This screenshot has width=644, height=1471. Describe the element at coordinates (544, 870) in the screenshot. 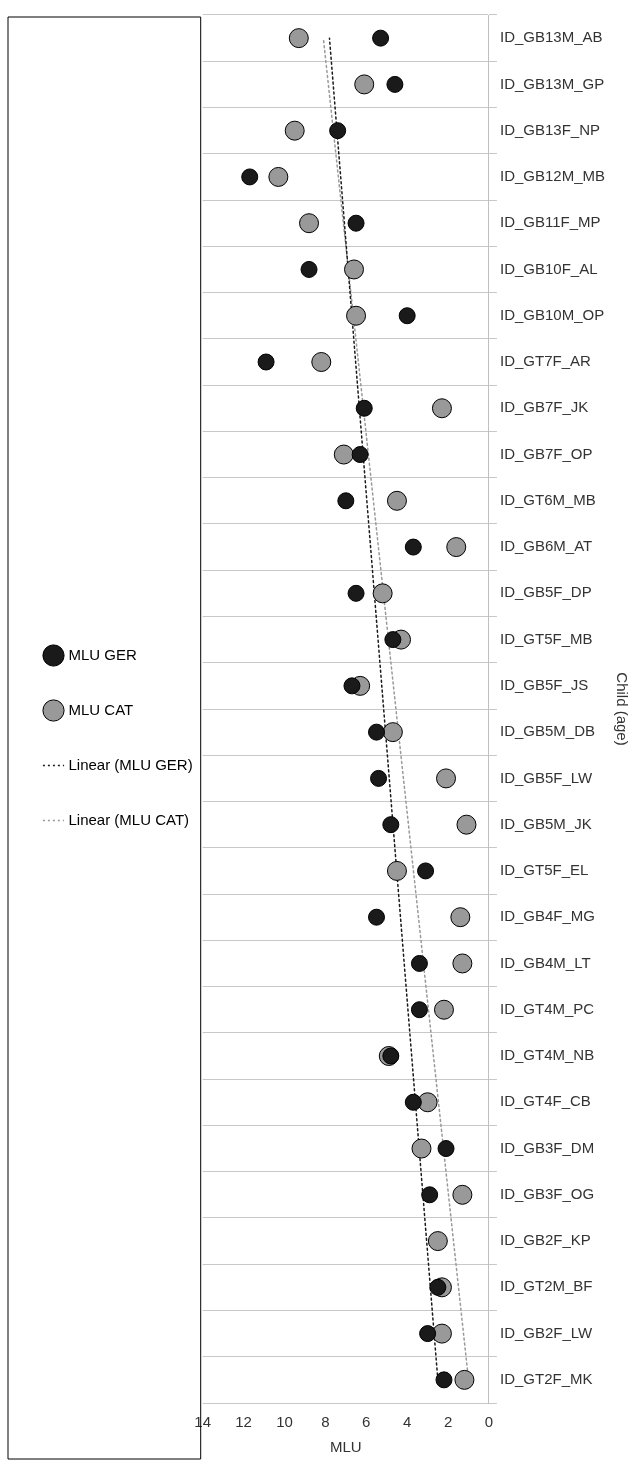

I see `y-tick-label: ID_GT5F_EL` at that location.